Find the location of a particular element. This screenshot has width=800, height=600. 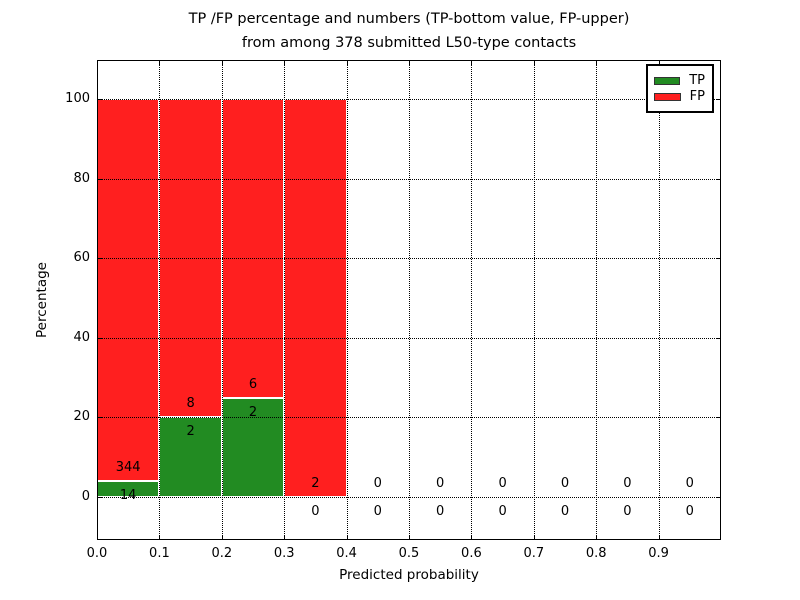

x-tick-label: 0.0 is located at coordinates (97, 553).